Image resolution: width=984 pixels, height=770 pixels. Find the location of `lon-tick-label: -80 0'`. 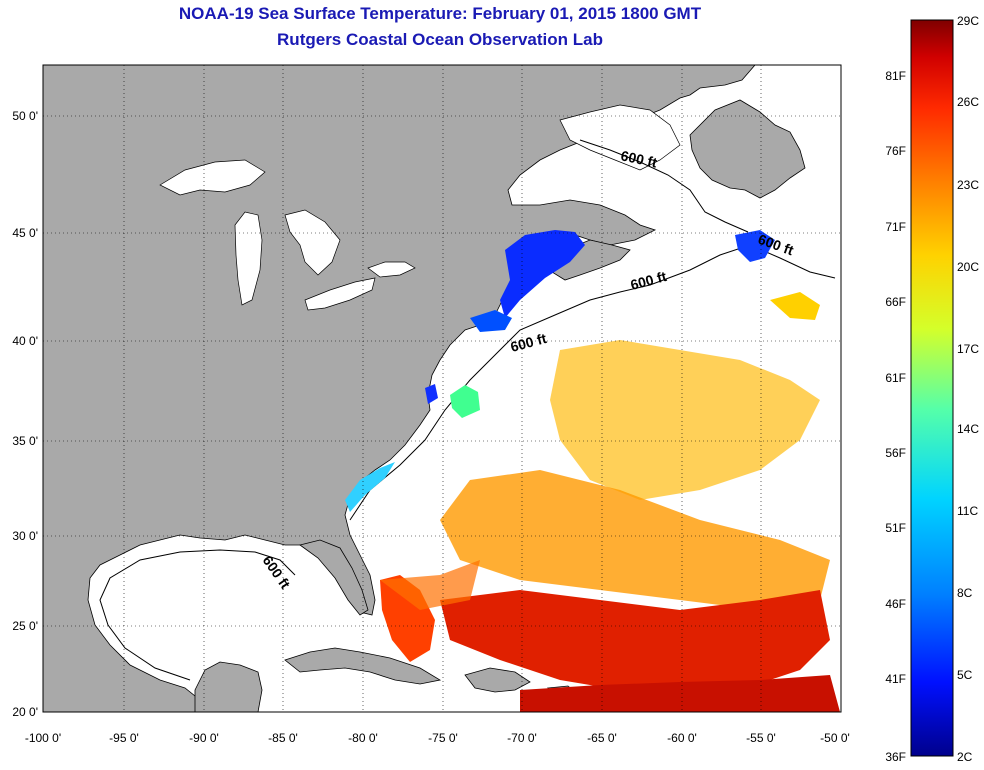

lon-tick-label: -80 0' is located at coordinates (363, 738).